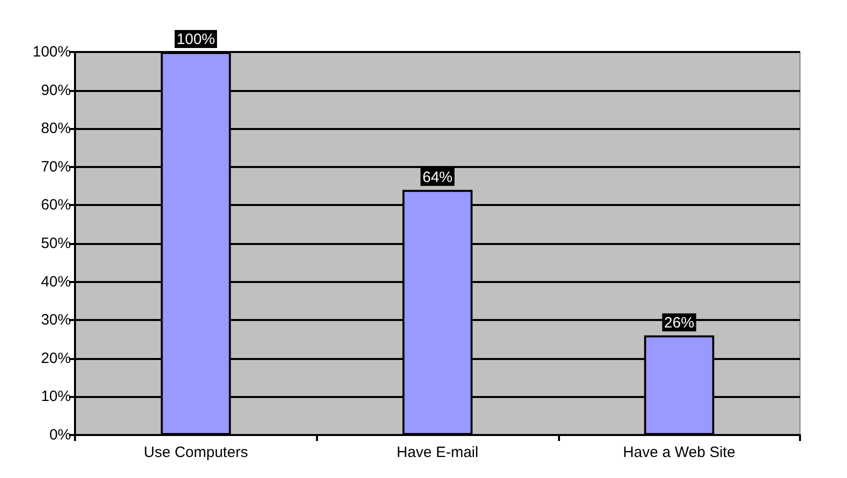 The image size is (847, 478). What do you see at coordinates (55, 167) in the screenshot?
I see `y-tick-label: 70%` at bounding box center [55, 167].